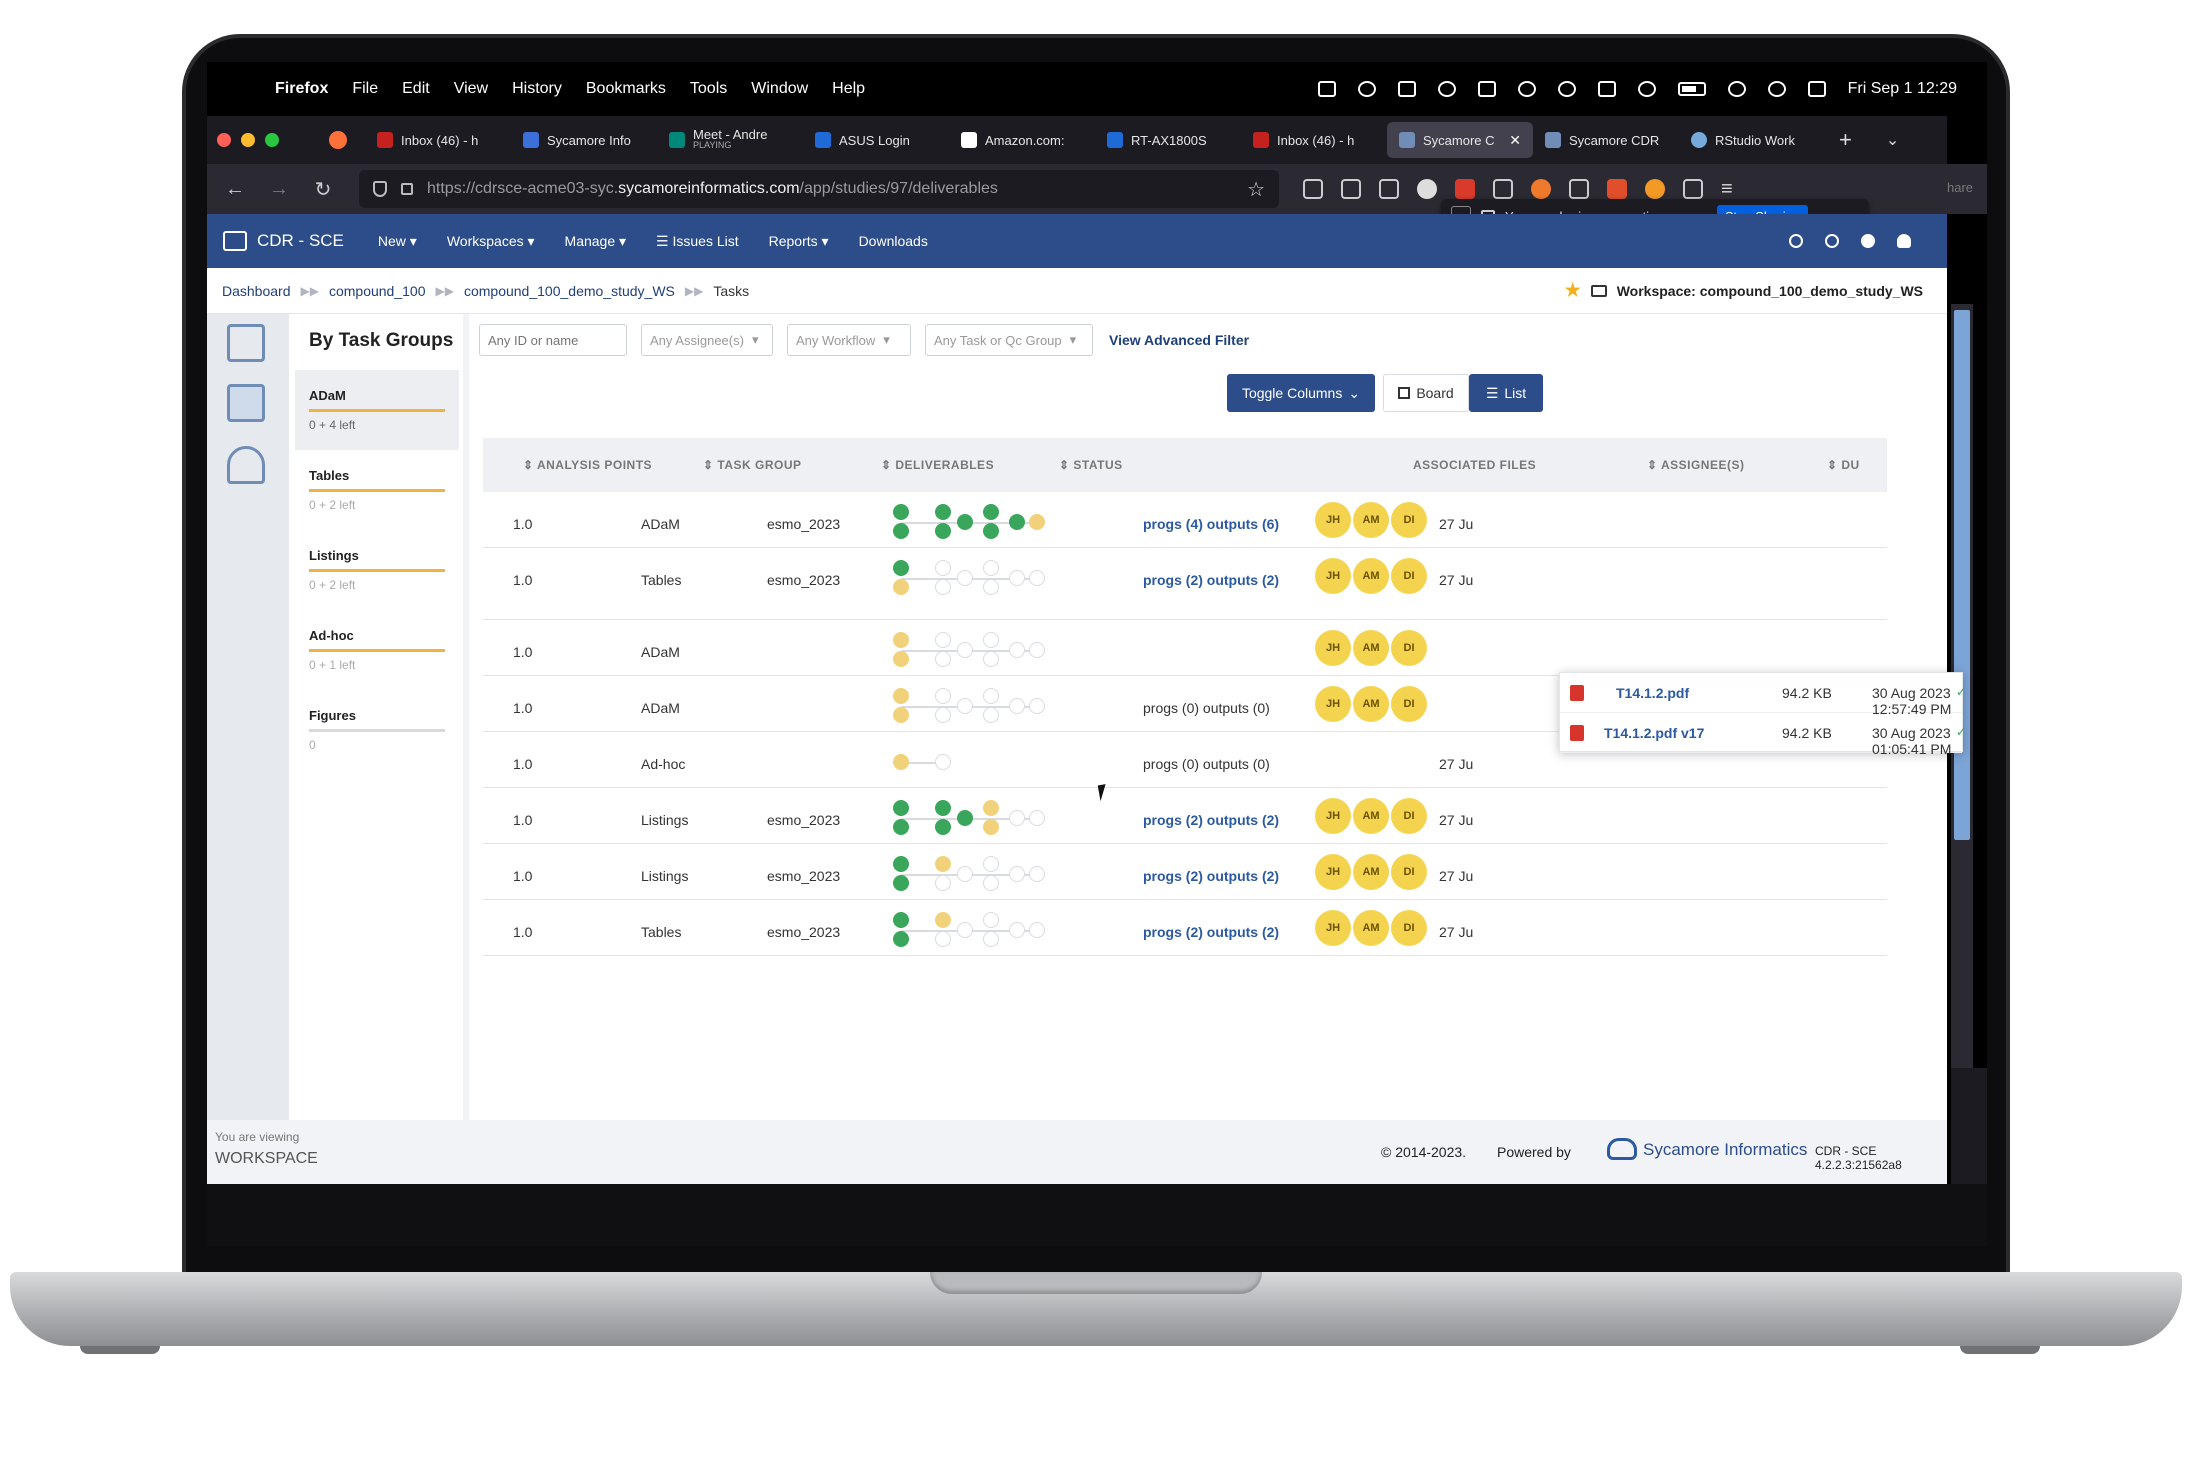 The width and height of the screenshot is (2192, 1474). I want to click on reload-icon: ↻, so click(323, 189).